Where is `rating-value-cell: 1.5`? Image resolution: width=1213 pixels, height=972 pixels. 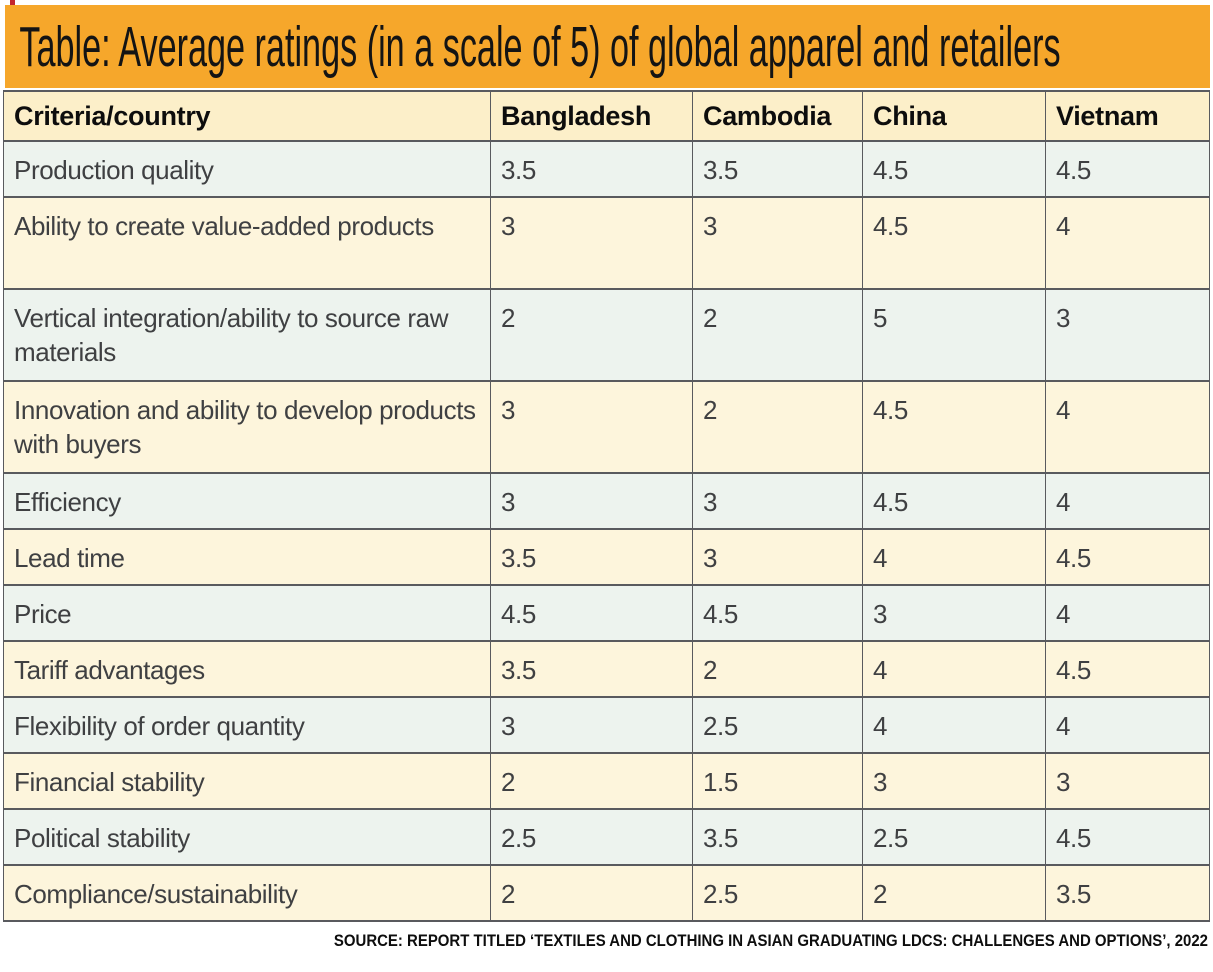
rating-value-cell: 1.5 is located at coordinates (777, 781).